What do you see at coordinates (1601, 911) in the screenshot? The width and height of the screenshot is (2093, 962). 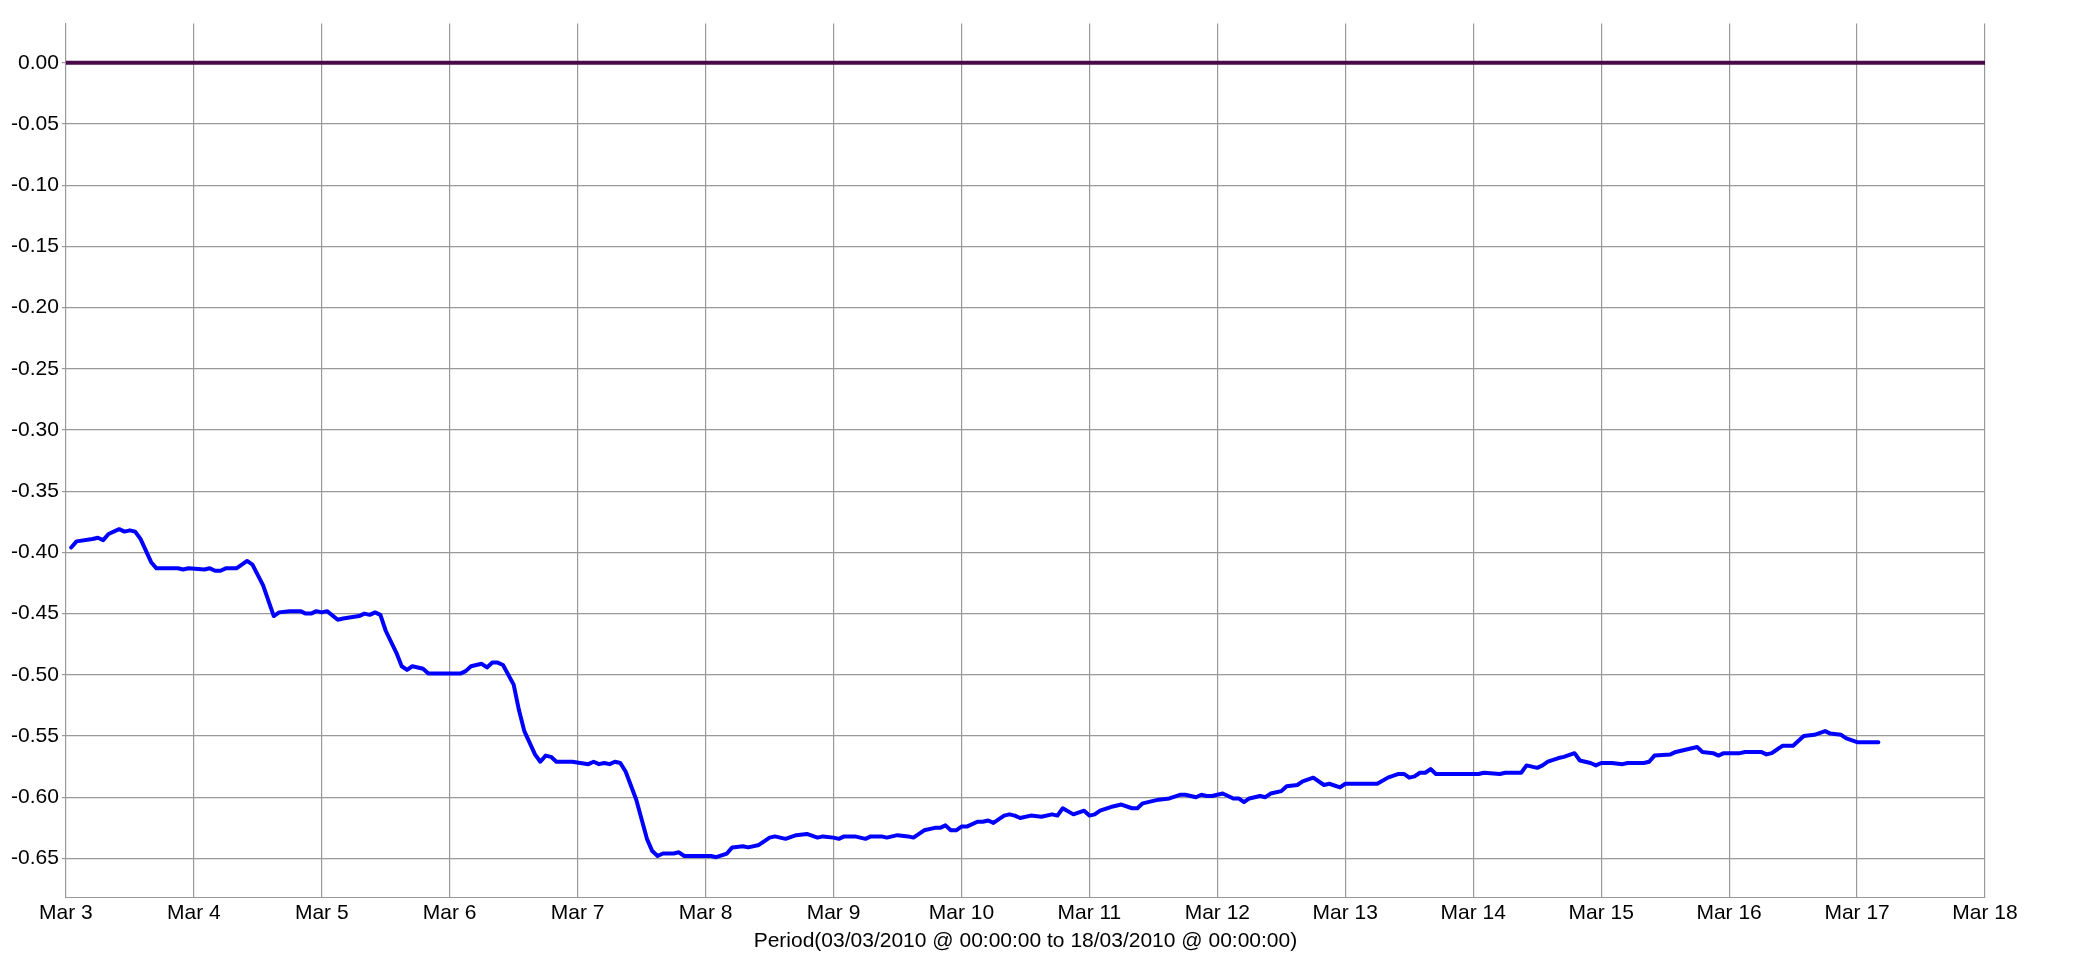 I see `x-tick-label: Mar 15` at bounding box center [1601, 911].